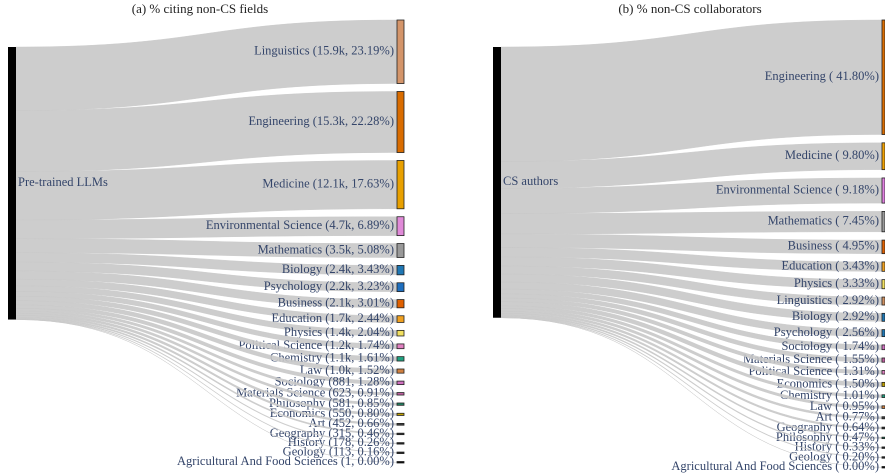 The height and width of the screenshot is (475, 885). I want to click on target-label: Education ( 3.43%), so click(830, 266).